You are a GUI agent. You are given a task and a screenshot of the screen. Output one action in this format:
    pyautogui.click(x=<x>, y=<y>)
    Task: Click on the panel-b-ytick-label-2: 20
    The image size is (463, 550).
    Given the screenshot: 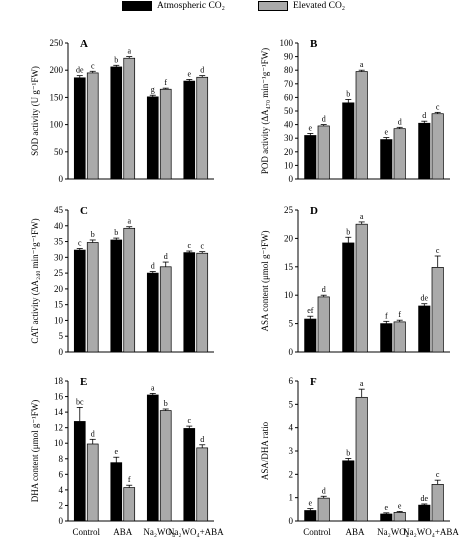 What is the action you would take?
    pyautogui.click(x=289, y=152)
    